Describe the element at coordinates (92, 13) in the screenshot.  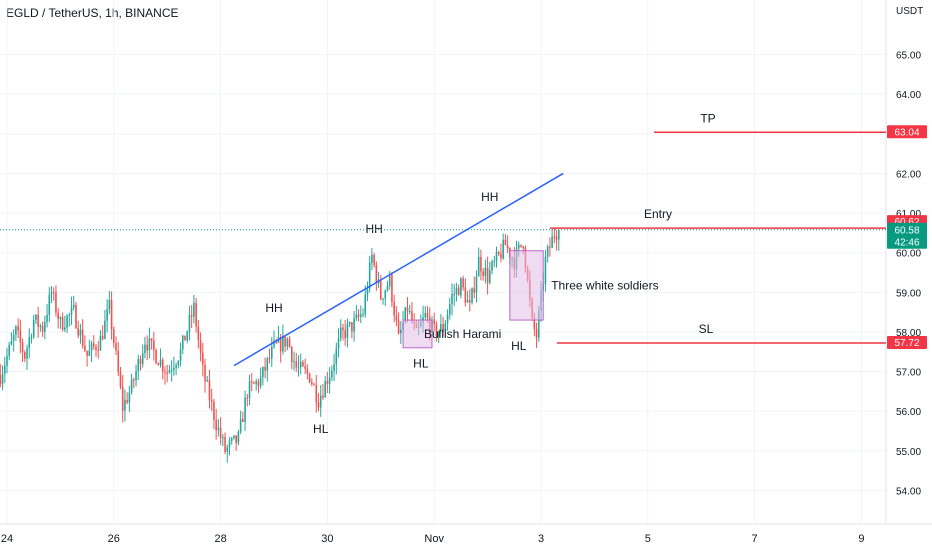
I see `chart-title: EGLD / TetherUS, 1h, BINANCE` at that location.